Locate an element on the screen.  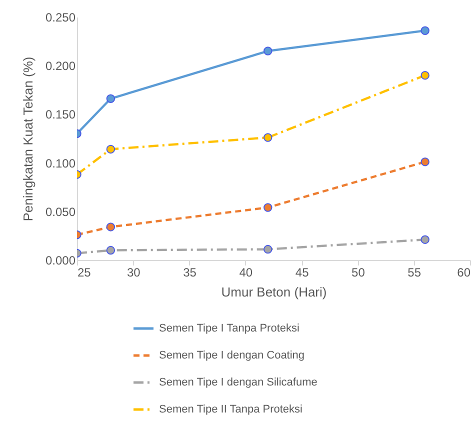
x-axis-title: Umur Beton (Hari) is located at coordinates (274, 292).